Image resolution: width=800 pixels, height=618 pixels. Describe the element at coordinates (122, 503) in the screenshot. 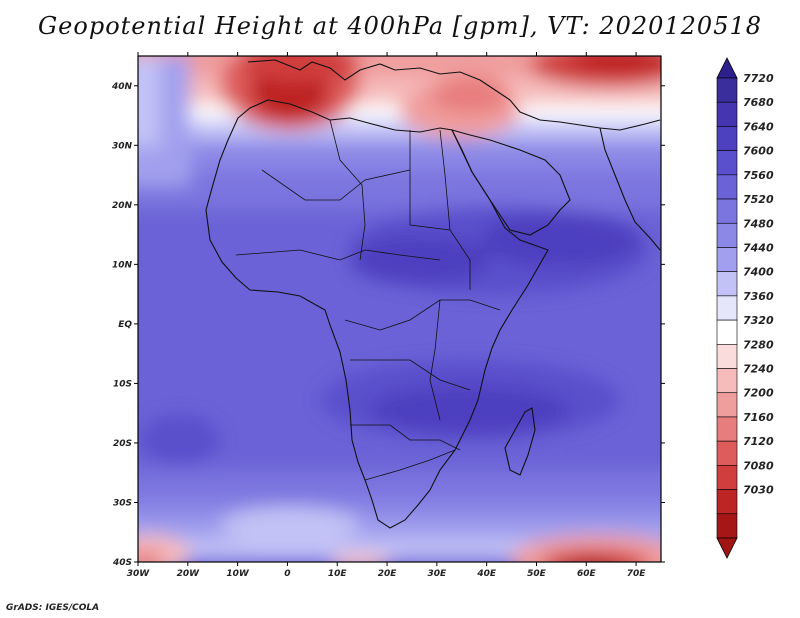

I see `lat-label: 30S` at that location.